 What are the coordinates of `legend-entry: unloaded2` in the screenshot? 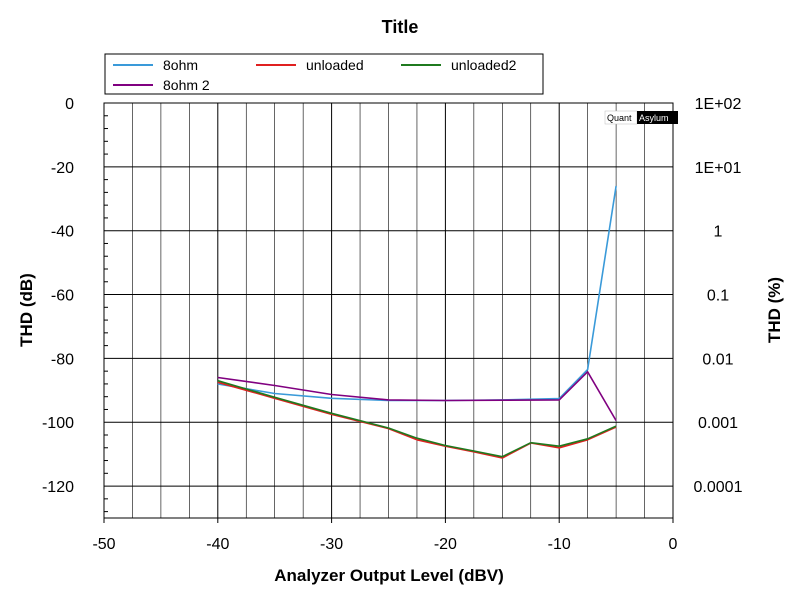 It's located at (484, 65).